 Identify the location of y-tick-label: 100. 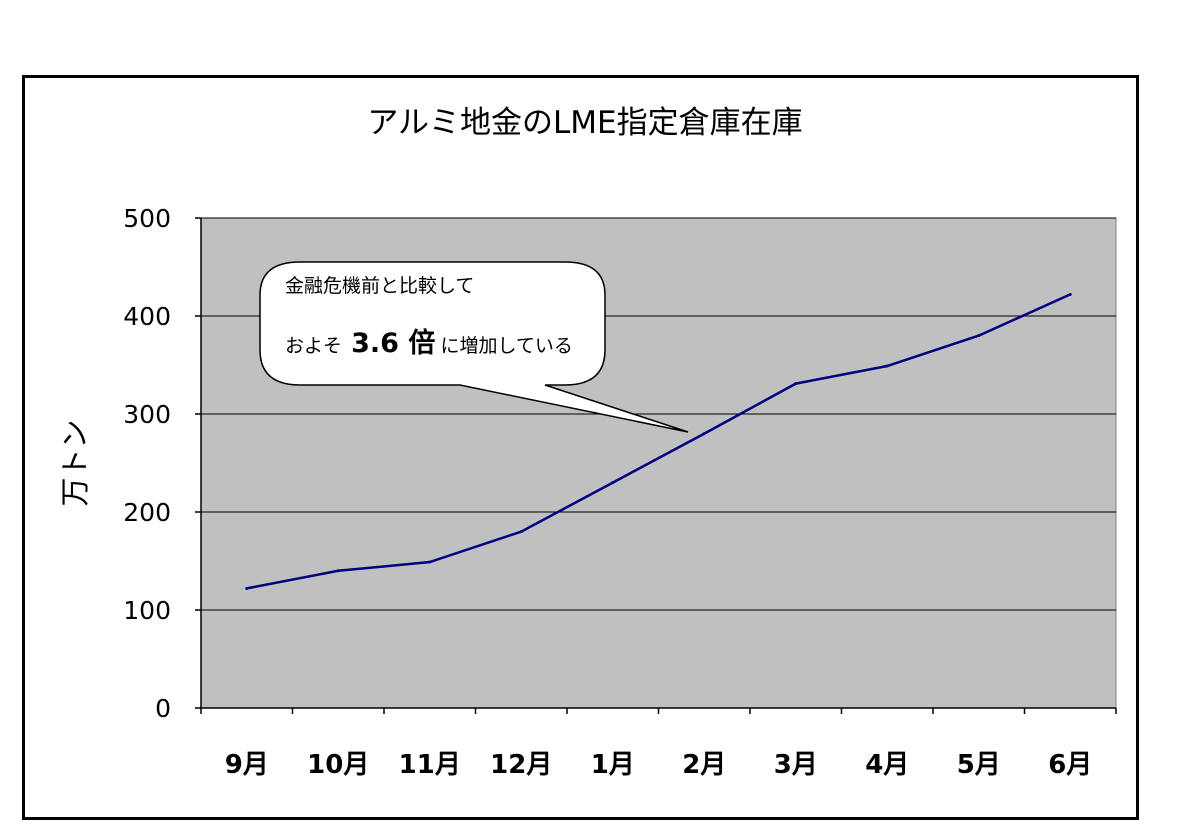
(147, 610).